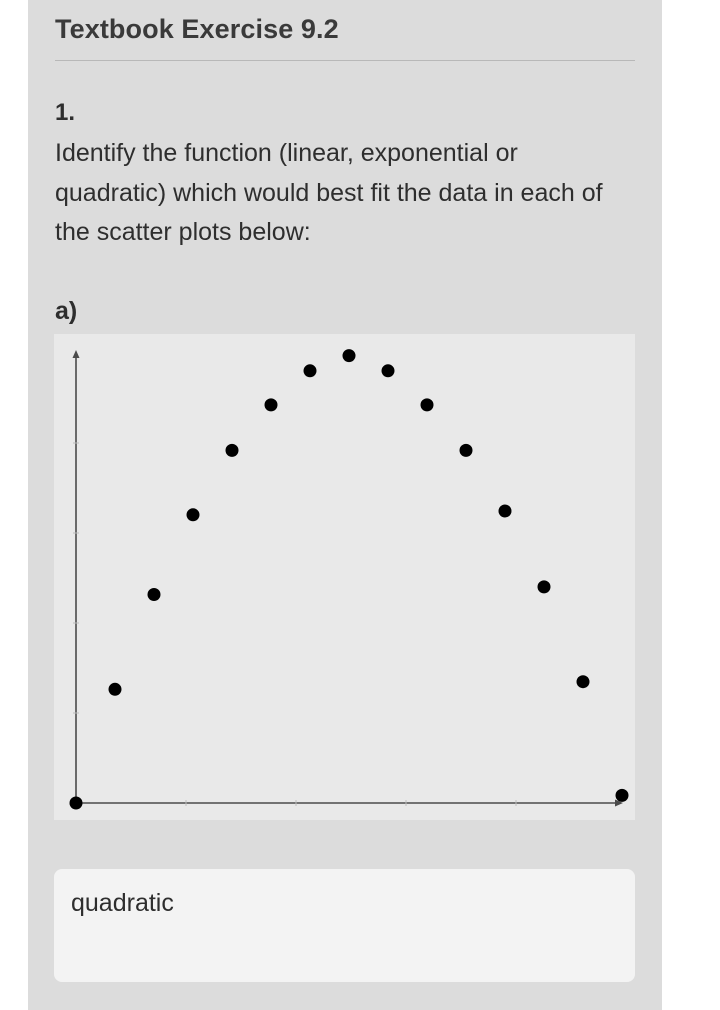 Image resolution: width=720 pixels, height=1010 pixels. Describe the element at coordinates (66, 311) in the screenshot. I see `part-label: a)` at that location.